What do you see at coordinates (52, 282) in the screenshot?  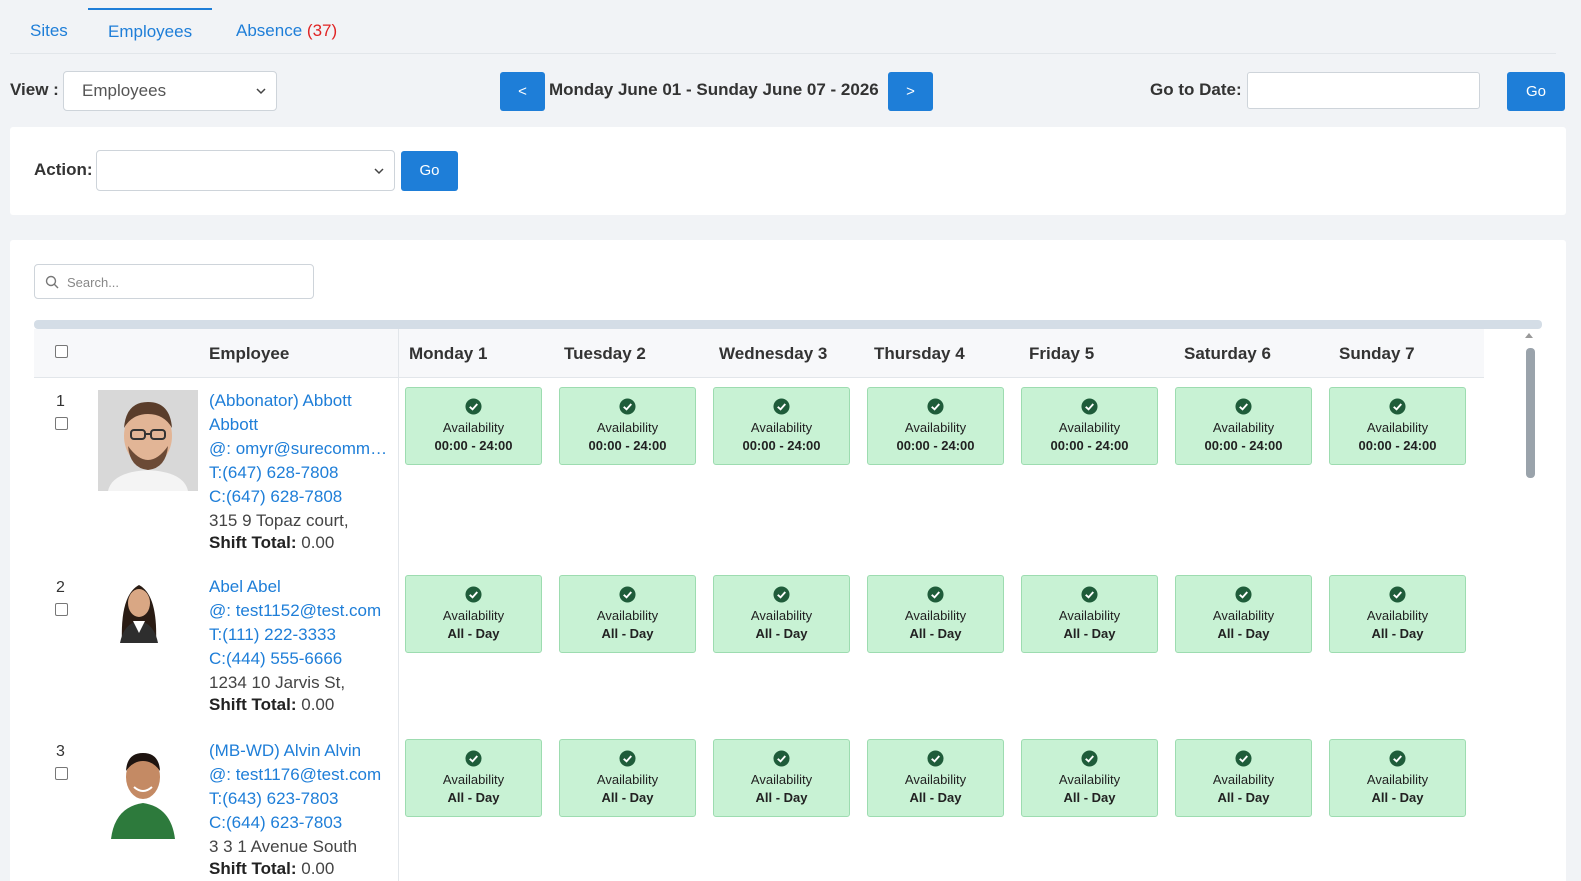 I see `search-icon` at bounding box center [52, 282].